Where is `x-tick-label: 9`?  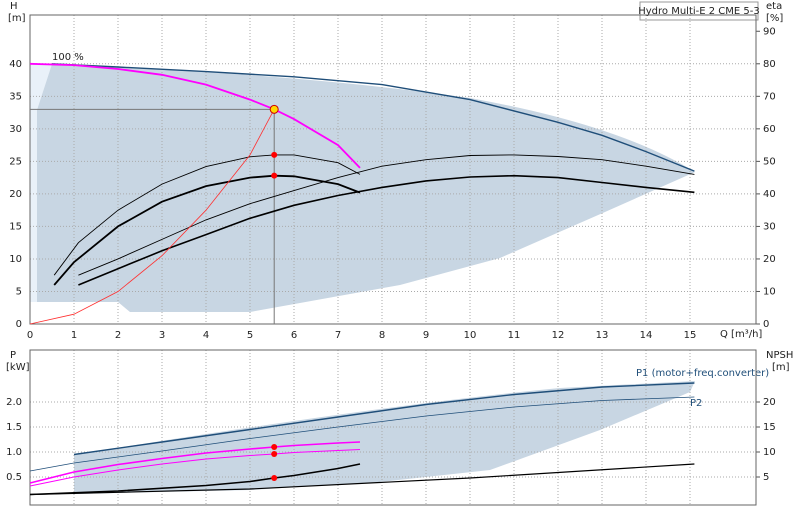
x-tick-label: 9 is located at coordinates (426, 335).